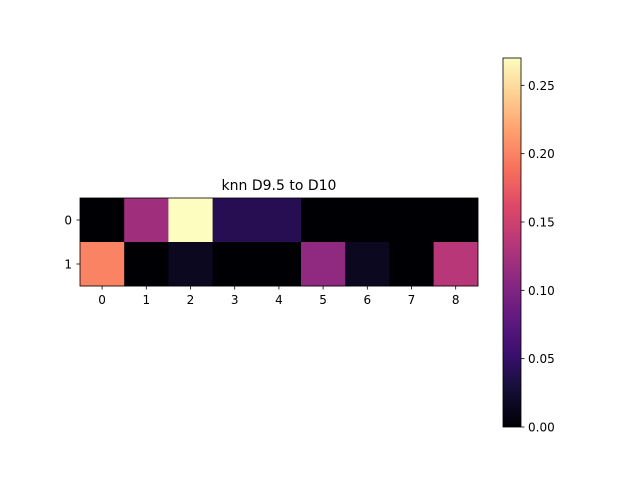  What do you see at coordinates (412, 300) in the screenshot?
I see `x-tick-label: 7` at bounding box center [412, 300].